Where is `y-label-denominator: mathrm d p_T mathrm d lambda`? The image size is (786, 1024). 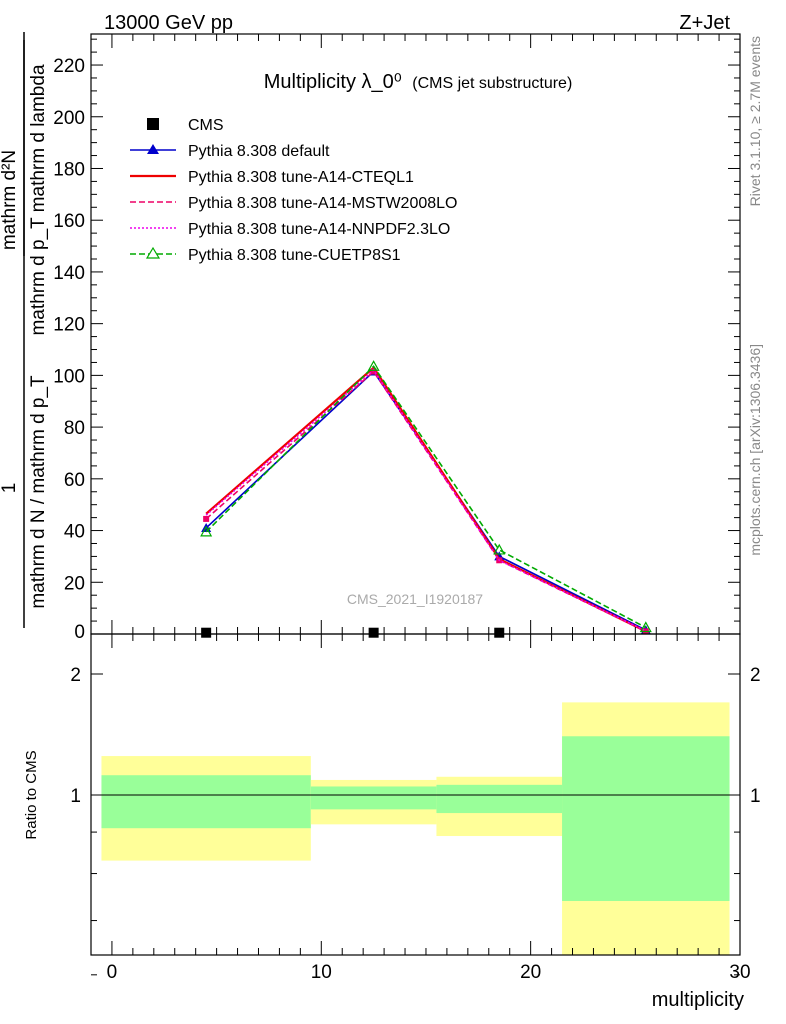 y-label-denominator: mathrm d p_T mathrm d lambda is located at coordinates (38, 199).